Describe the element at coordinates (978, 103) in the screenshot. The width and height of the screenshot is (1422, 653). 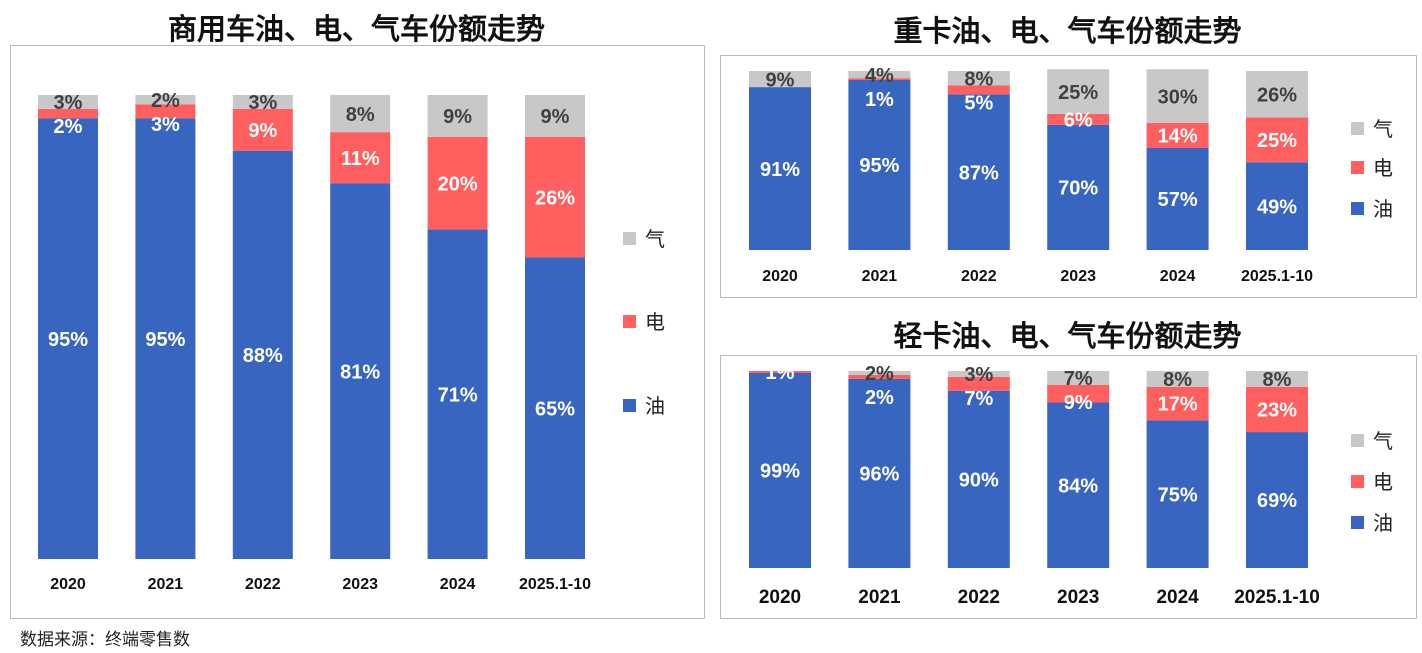
I see `data-label-电-2022: 5%` at that location.